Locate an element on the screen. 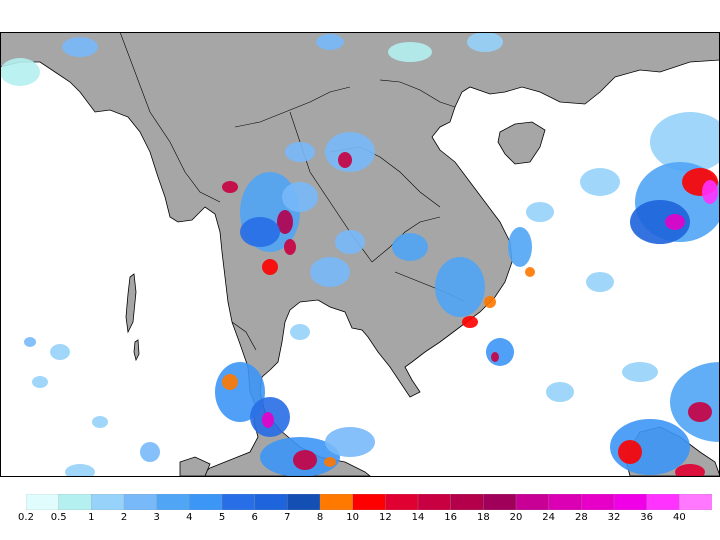  color-scale-label: 8 is located at coordinates (320, 517).